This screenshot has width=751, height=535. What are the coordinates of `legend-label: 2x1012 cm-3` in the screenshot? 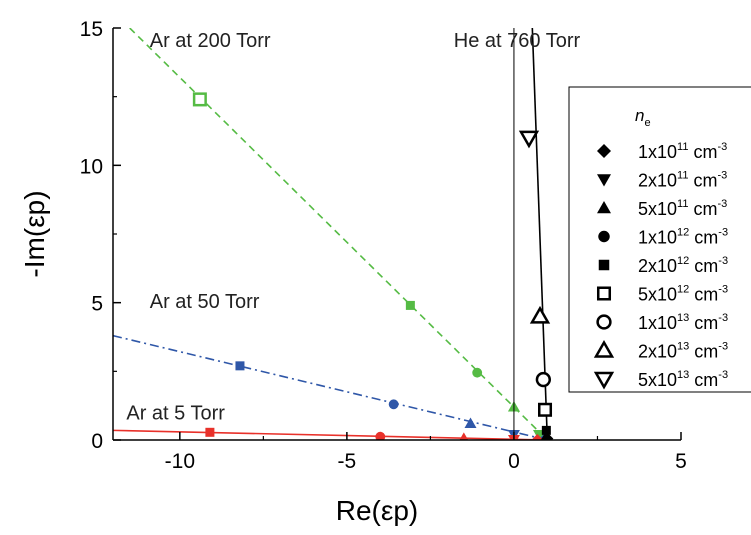 It's located at (683, 265).